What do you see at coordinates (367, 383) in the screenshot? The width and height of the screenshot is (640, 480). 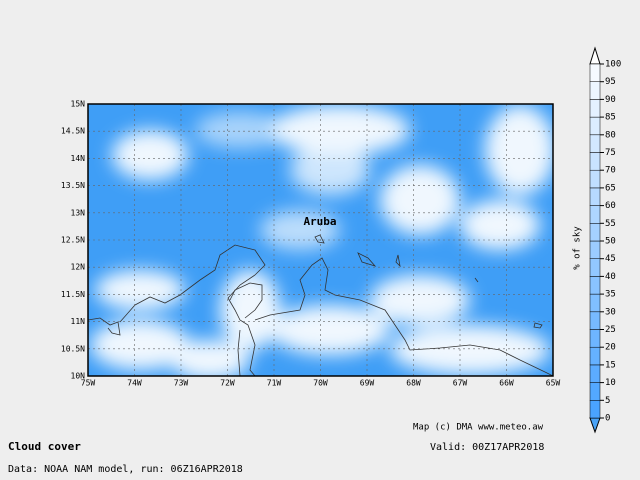 I see `lon-label: 69W` at bounding box center [367, 383].